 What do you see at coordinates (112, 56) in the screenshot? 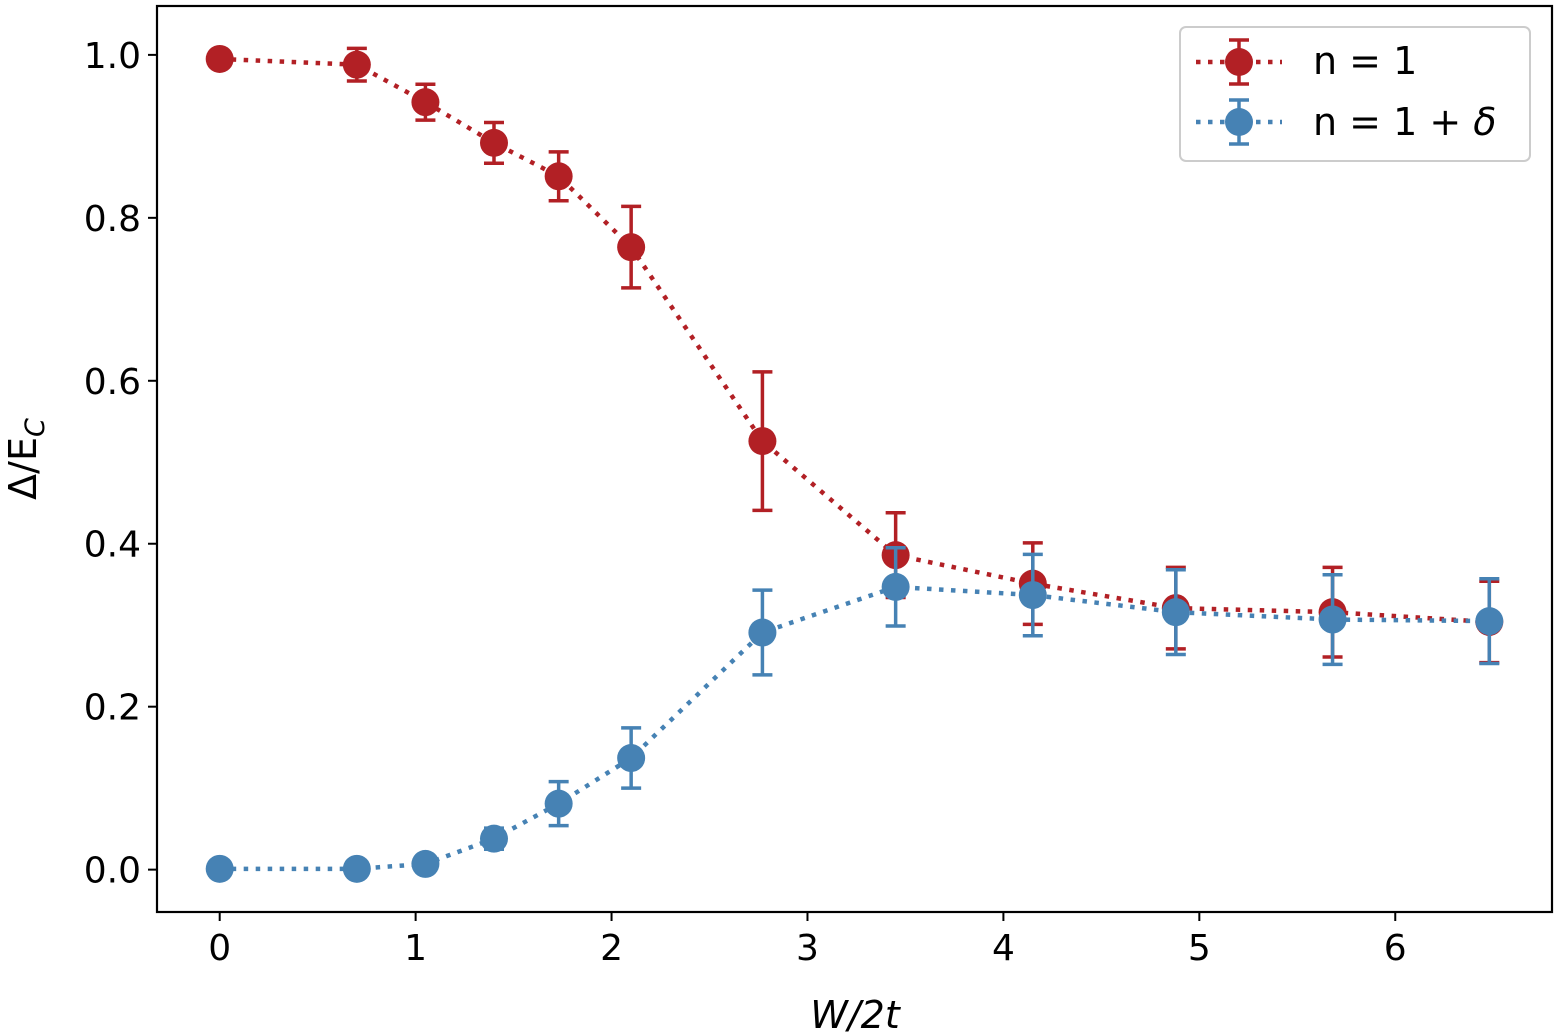
I see `y-tick-label: 1.0` at bounding box center [112, 56].